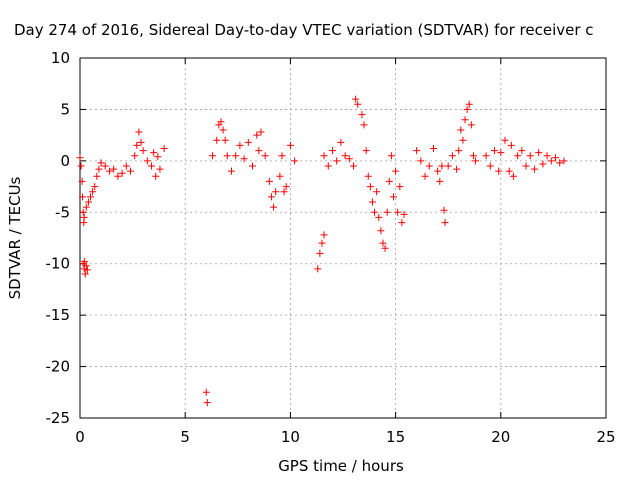 This screenshot has width=640, height=480. I want to click on y-tick-label: -20, so click(58, 367).